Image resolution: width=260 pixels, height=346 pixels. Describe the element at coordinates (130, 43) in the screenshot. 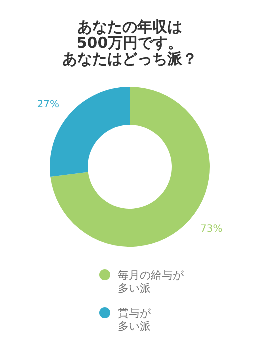

I see `chart-title: あなたの年収は500万円です。あなたはどっち派？` at that location.